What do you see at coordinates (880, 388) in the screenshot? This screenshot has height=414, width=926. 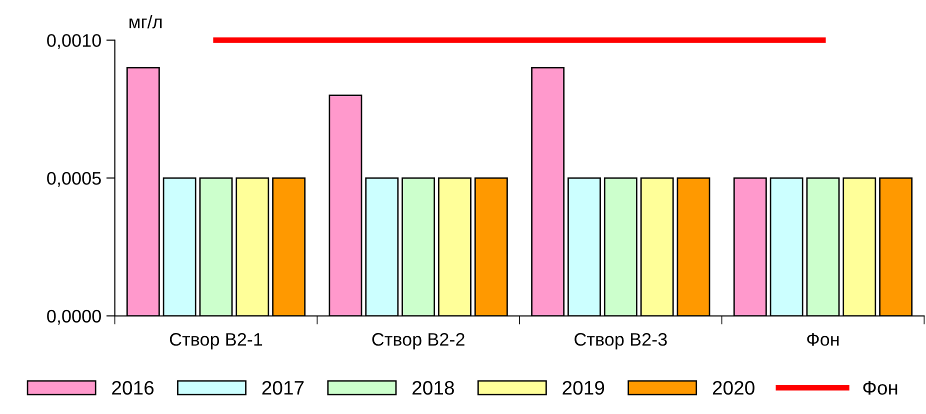 I see `legend-label: Фон` at bounding box center [880, 388].